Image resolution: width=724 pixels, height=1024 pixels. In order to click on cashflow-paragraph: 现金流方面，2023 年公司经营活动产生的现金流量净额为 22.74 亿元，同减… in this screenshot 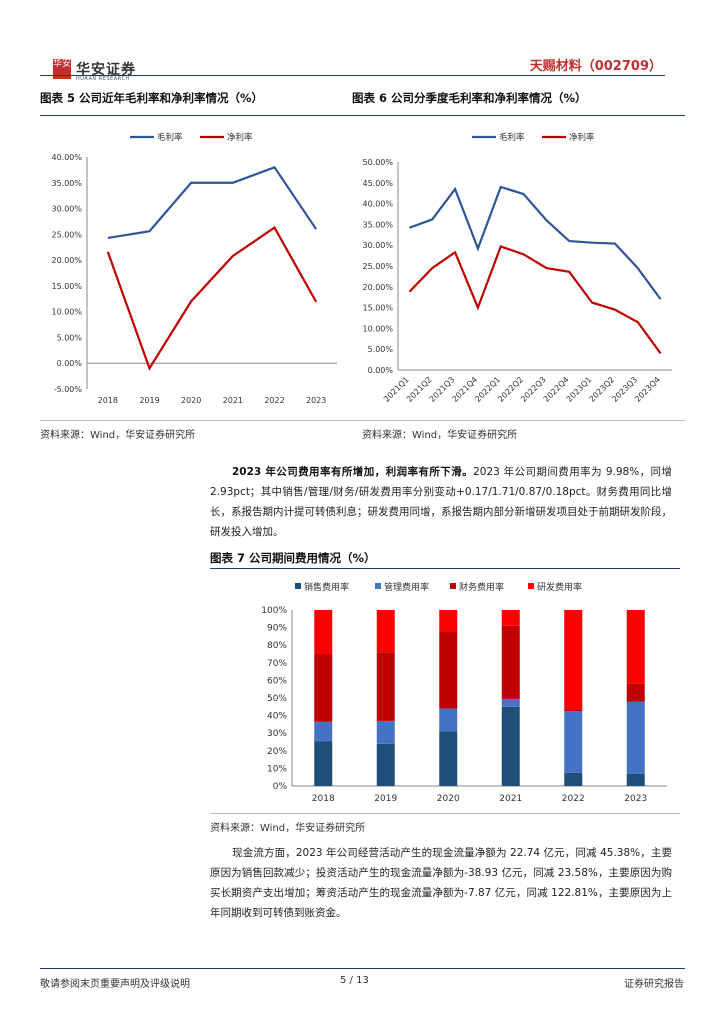, I will do `click(441, 883)`.